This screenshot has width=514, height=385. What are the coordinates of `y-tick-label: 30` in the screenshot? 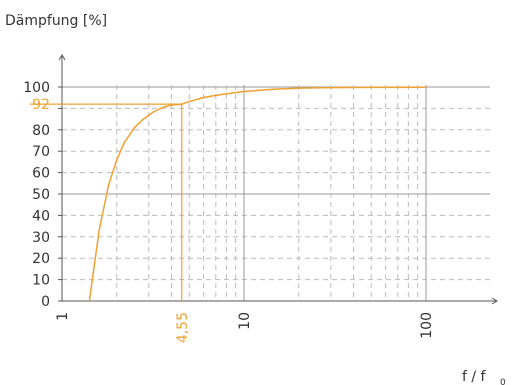 It's located at (41, 238).